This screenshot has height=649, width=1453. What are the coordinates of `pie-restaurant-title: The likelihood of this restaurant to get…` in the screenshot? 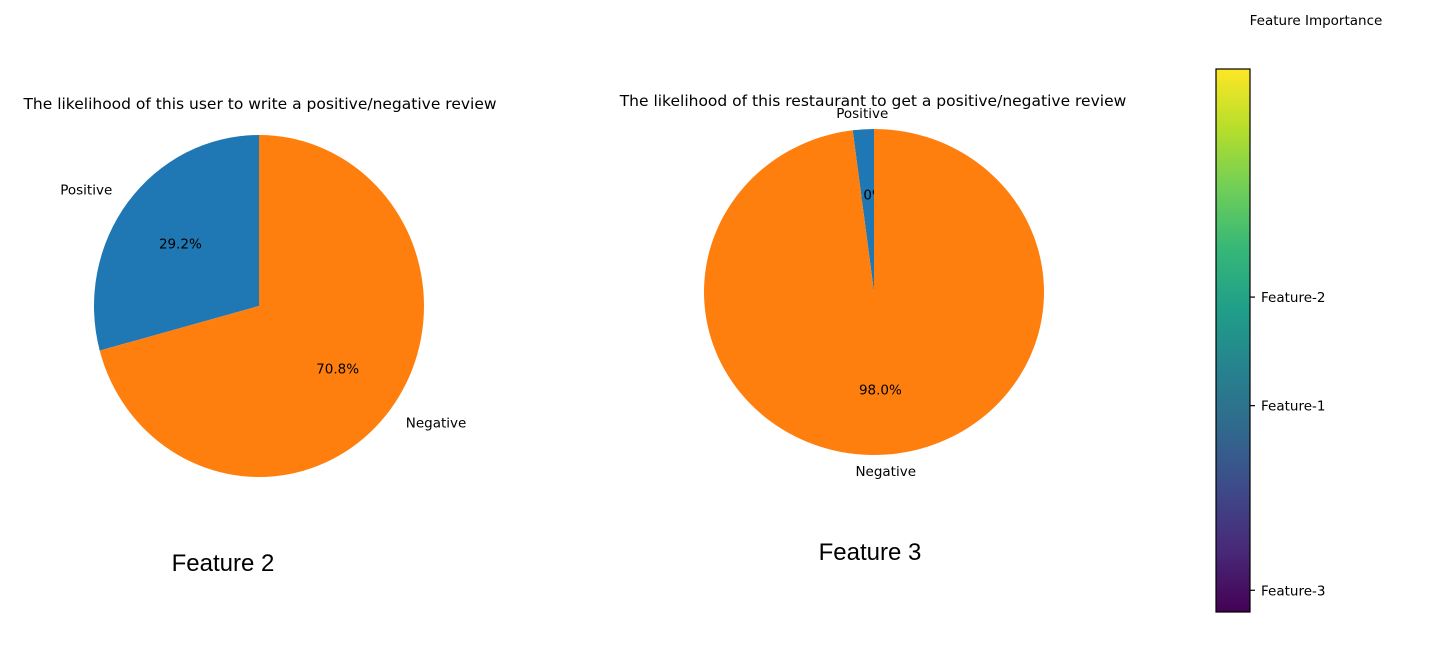 It's located at (873, 101).